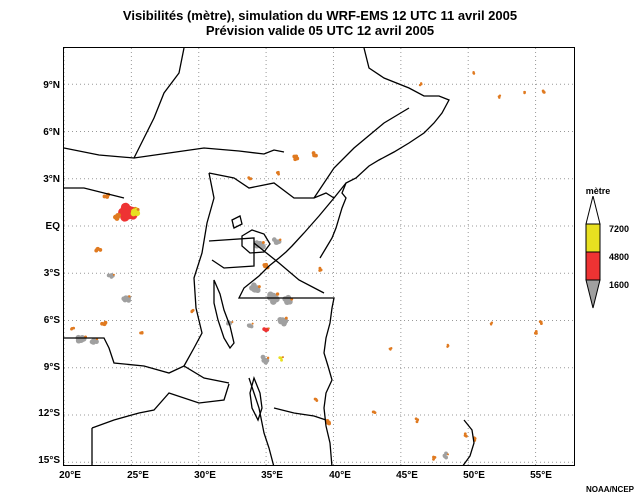 This screenshot has height=500, width=640. I want to click on legend-swatch-top, so click(593, 210).